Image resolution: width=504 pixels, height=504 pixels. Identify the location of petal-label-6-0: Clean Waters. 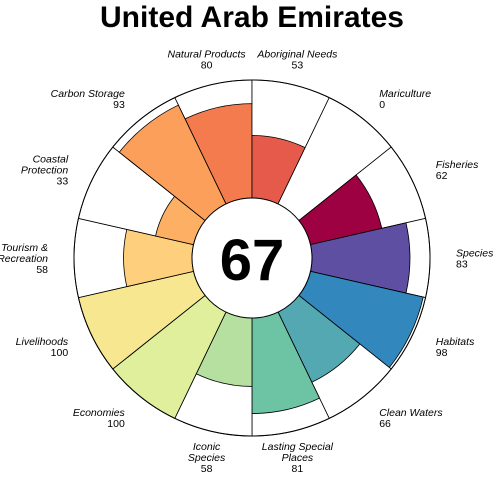
(411, 413).